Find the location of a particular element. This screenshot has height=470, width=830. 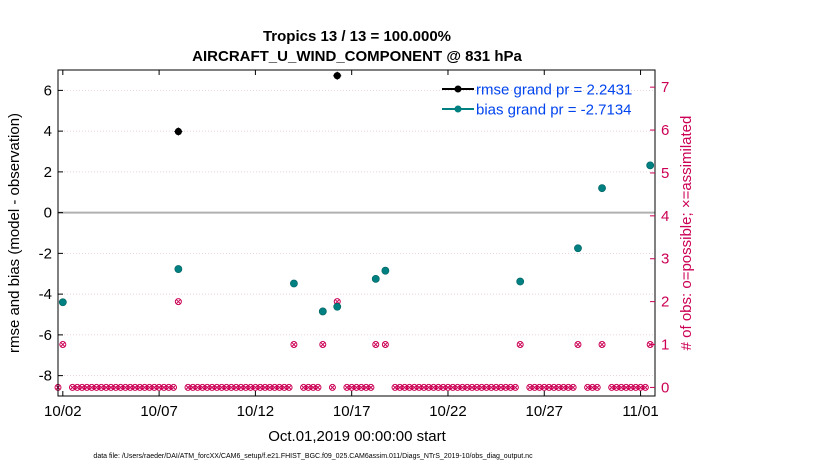

right-y-tick-label: 2 is located at coordinates (665, 302).